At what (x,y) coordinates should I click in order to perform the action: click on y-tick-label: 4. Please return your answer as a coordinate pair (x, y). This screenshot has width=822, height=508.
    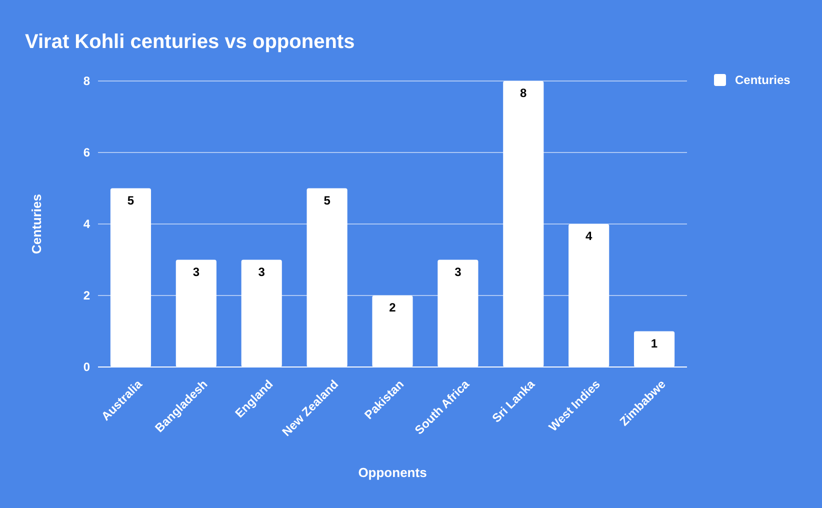
    Looking at the image, I should click on (86, 224).